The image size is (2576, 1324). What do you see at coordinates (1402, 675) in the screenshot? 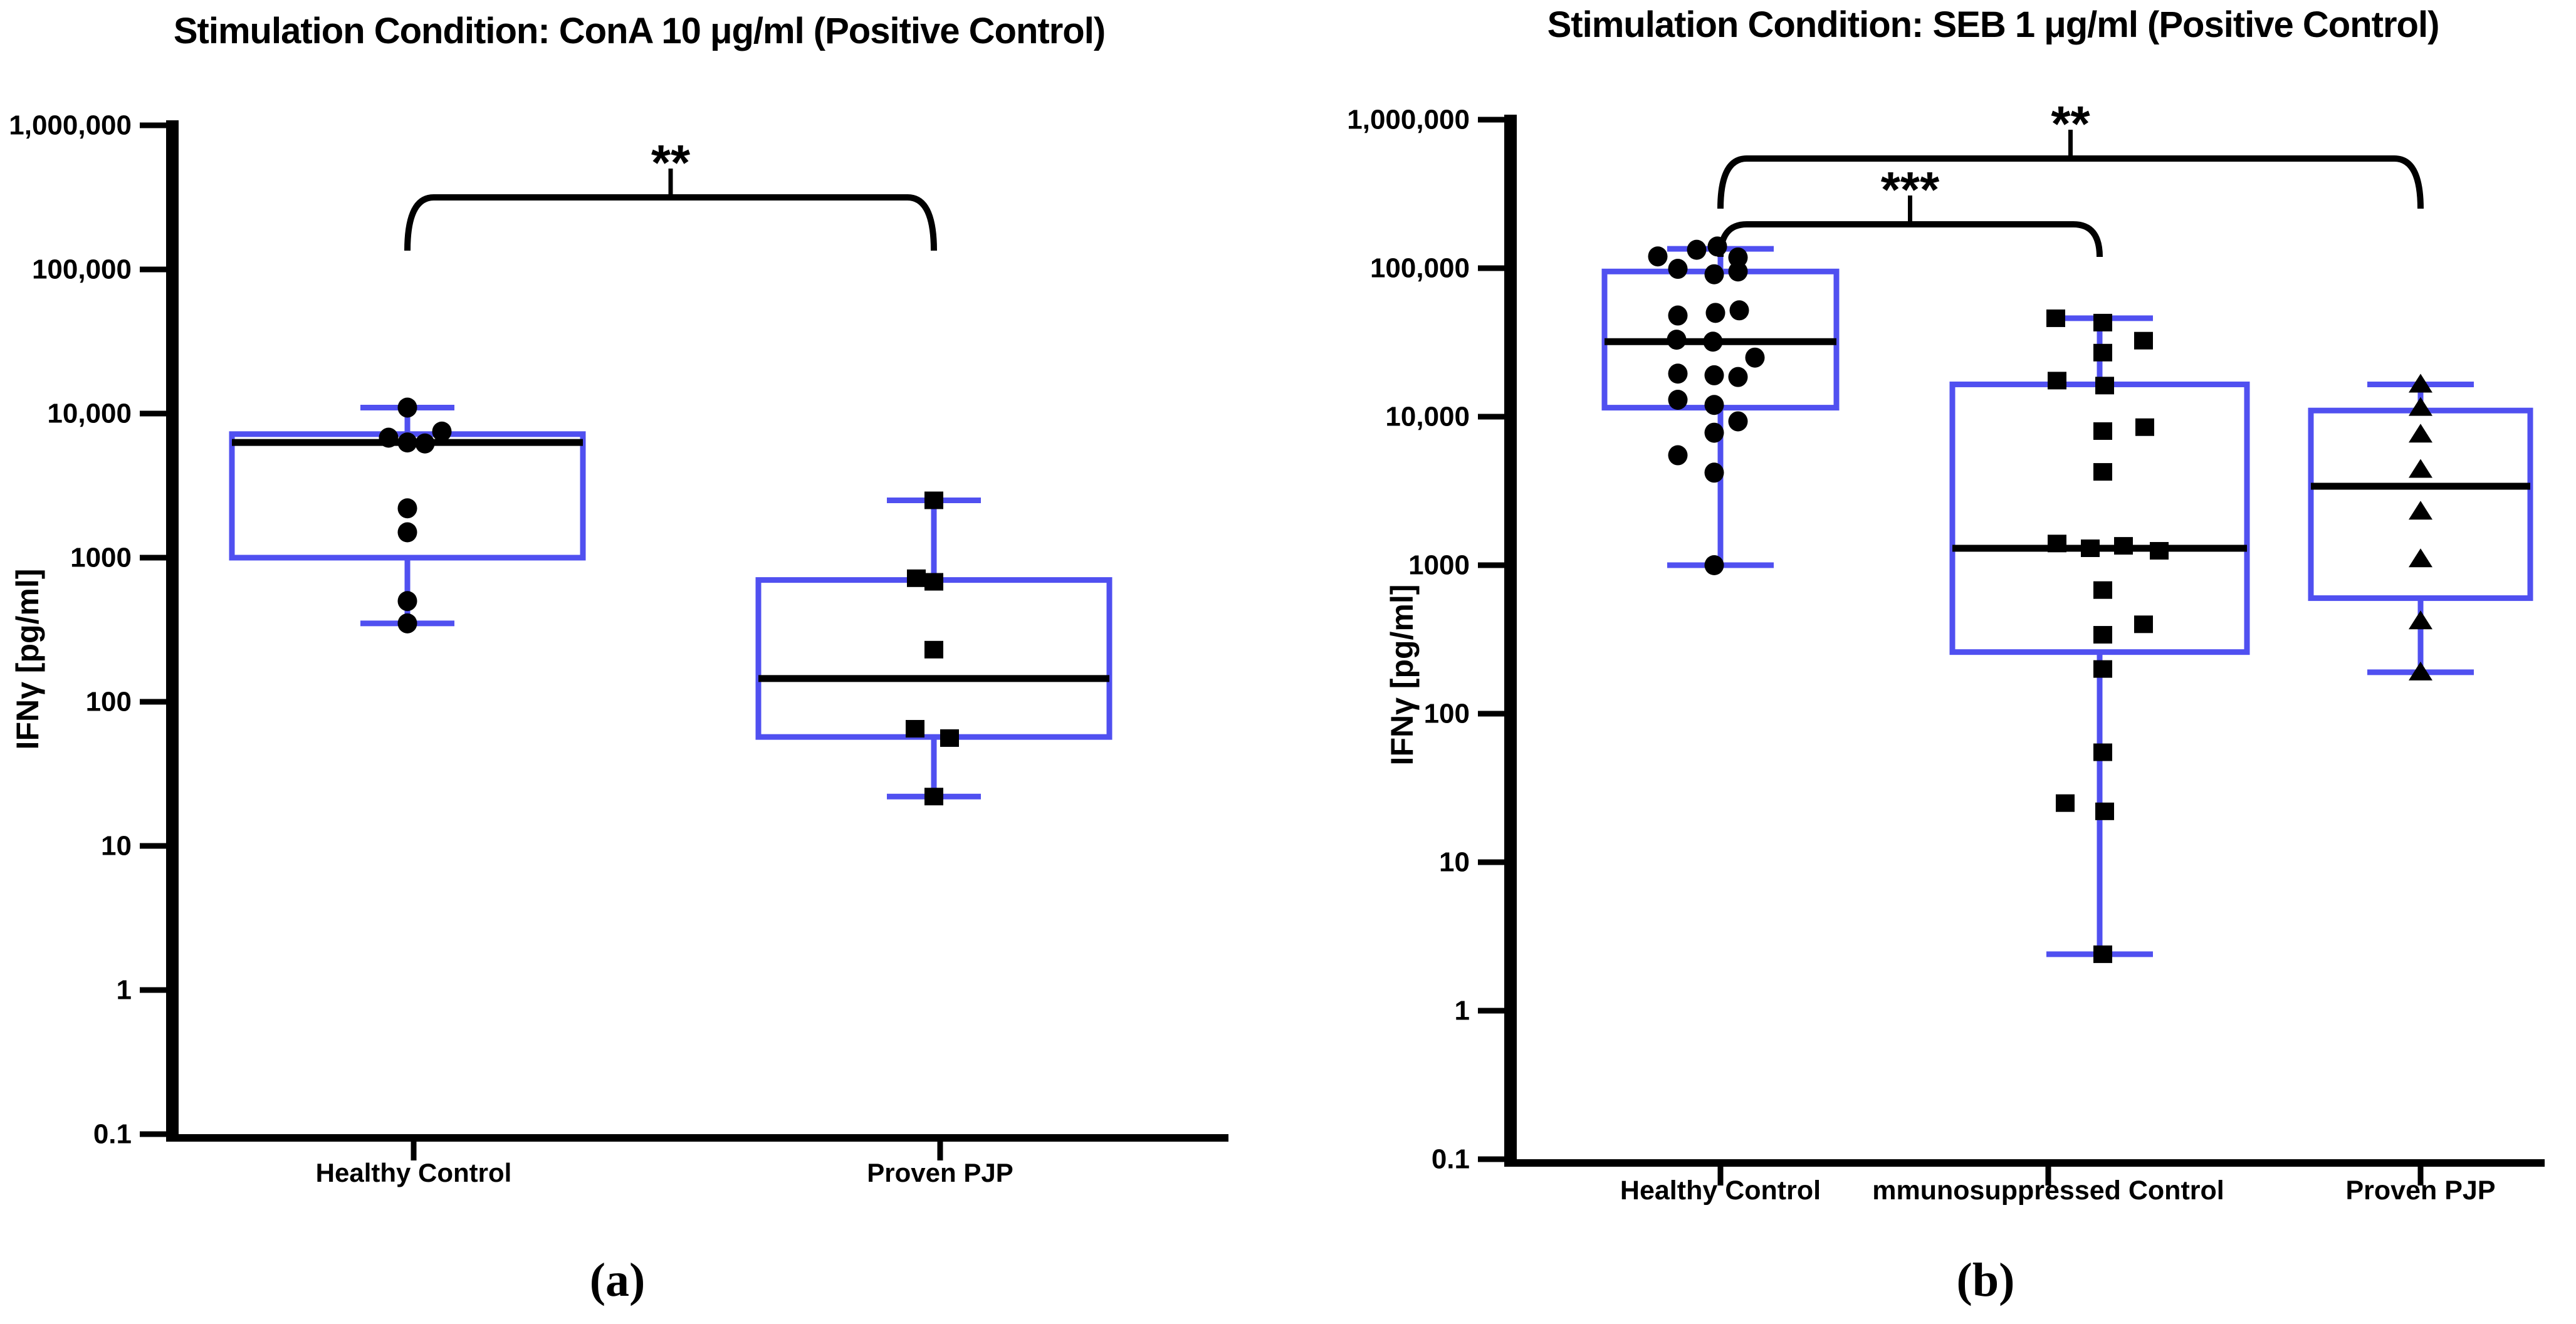
I see `panel-b-y-axis-label: IFNγ [pg/ml]` at bounding box center [1402, 675].